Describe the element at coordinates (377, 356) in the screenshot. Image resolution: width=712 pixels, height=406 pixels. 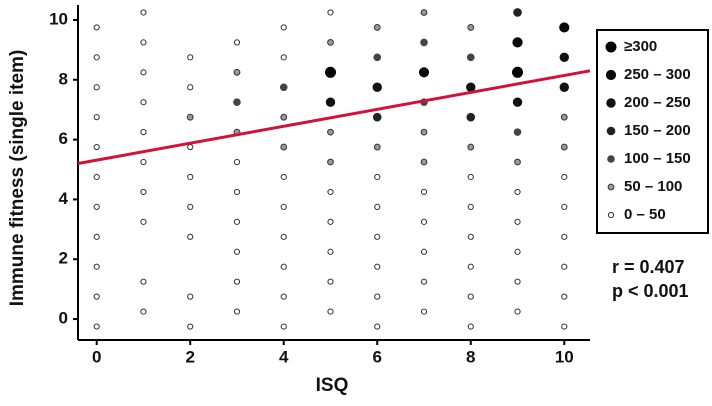
I see `x-tick-label: 6` at that location.